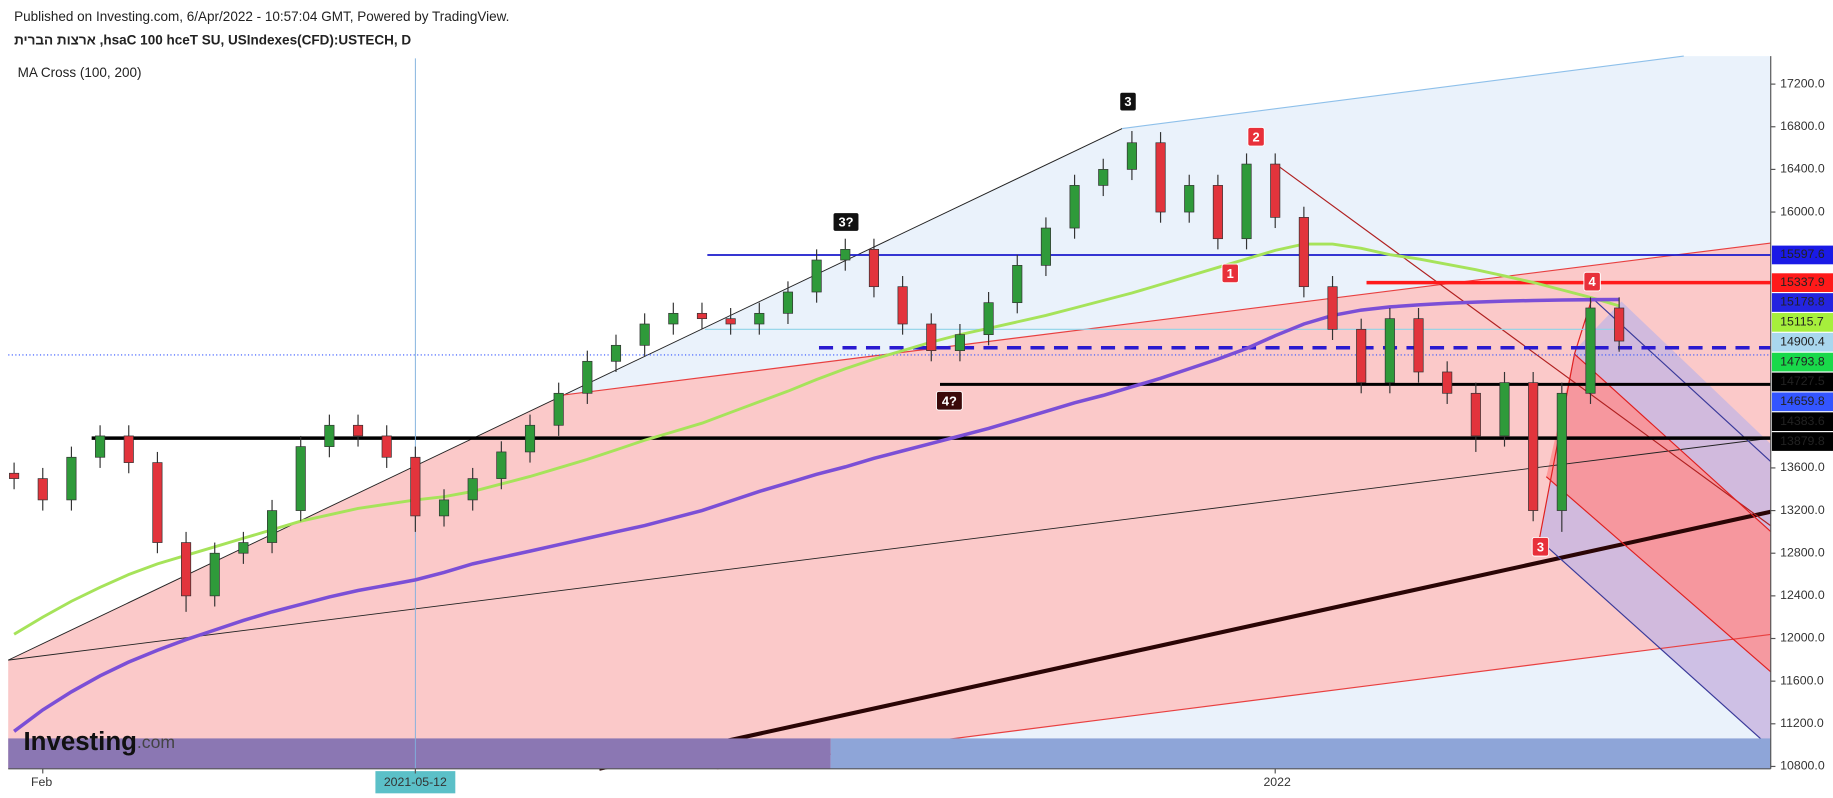 Image resolution: width=1833 pixels, height=798 pixels. Describe the element at coordinates (1802, 680) in the screenshot. I see `y-tick-label: 11600.0` at that location.